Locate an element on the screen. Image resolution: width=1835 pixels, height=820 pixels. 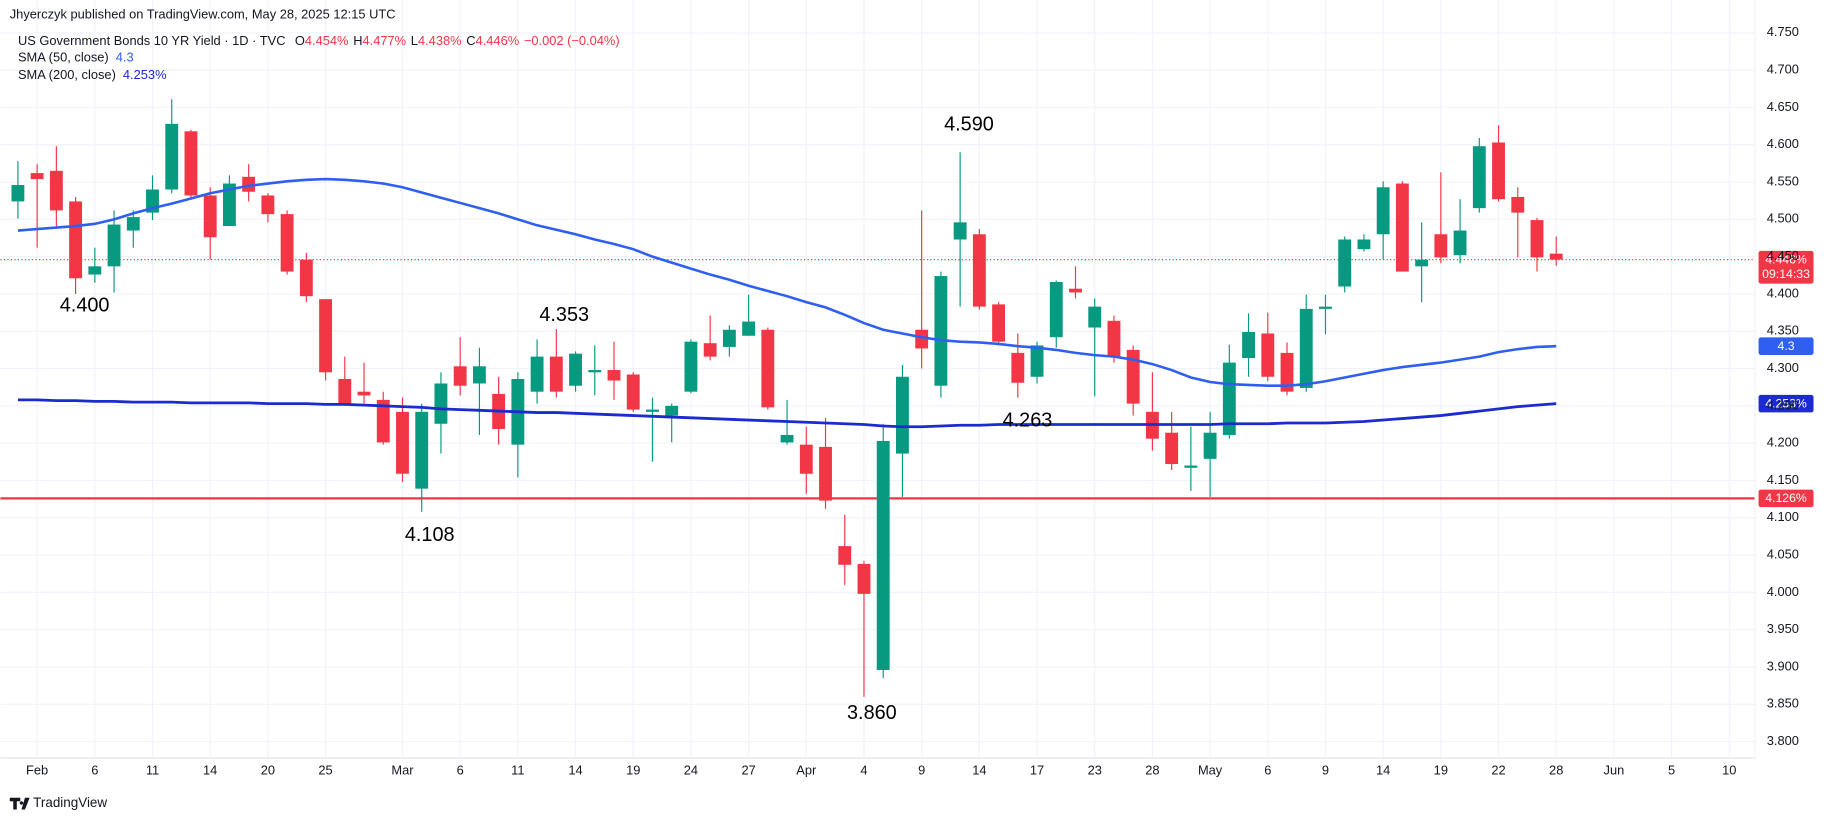
x-tick-label: 9 is located at coordinates (1325, 769).